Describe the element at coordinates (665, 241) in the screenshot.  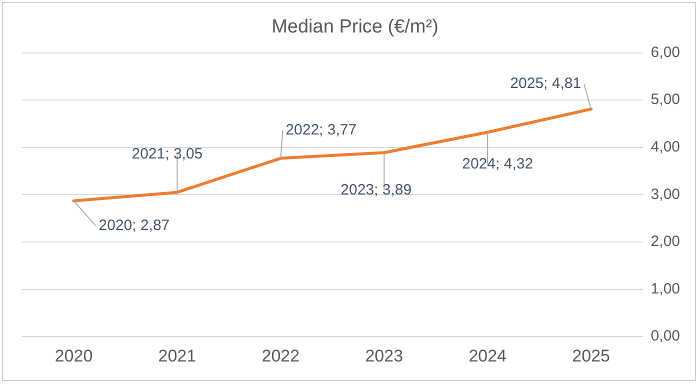
I see `y-tick-label: 2,00` at that location.